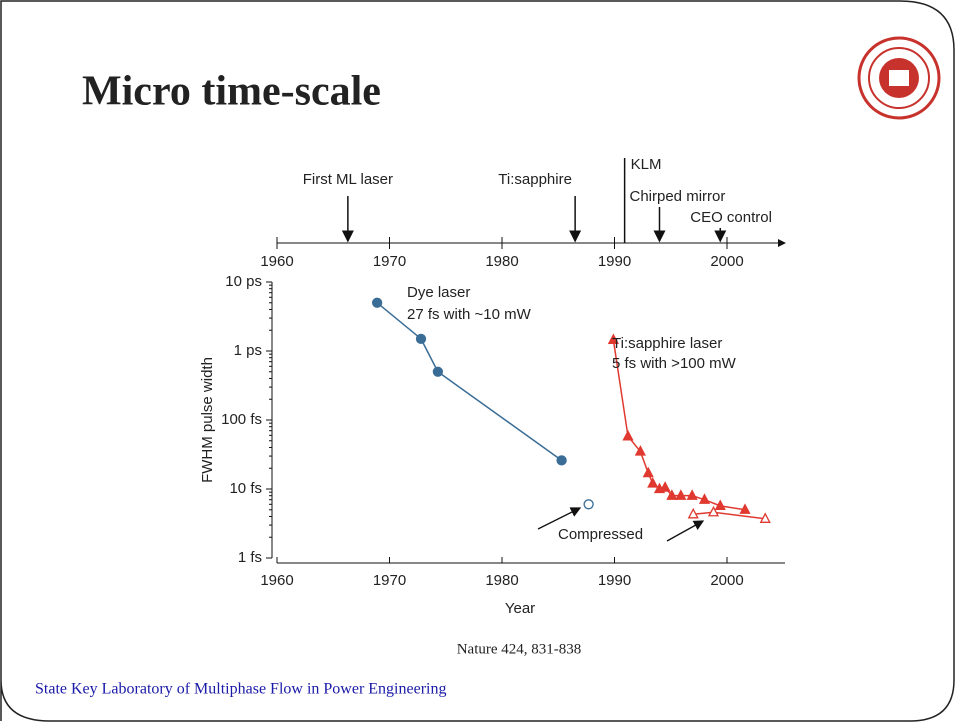 Image resolution: width=955 pixels, height=722 pixels. Describe the element at coordinates (348, 179) in the screenshot. I see `event-label: First ML laser` at that location.